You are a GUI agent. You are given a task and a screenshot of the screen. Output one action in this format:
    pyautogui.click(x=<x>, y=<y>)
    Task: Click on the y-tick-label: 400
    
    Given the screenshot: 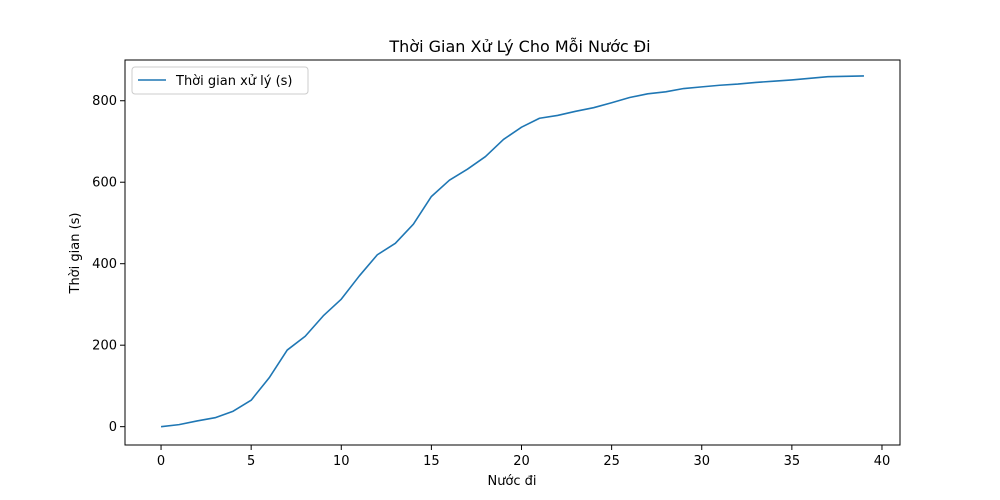 What is the action you would take?
    pyautogui.click(x=104, y=264)
    